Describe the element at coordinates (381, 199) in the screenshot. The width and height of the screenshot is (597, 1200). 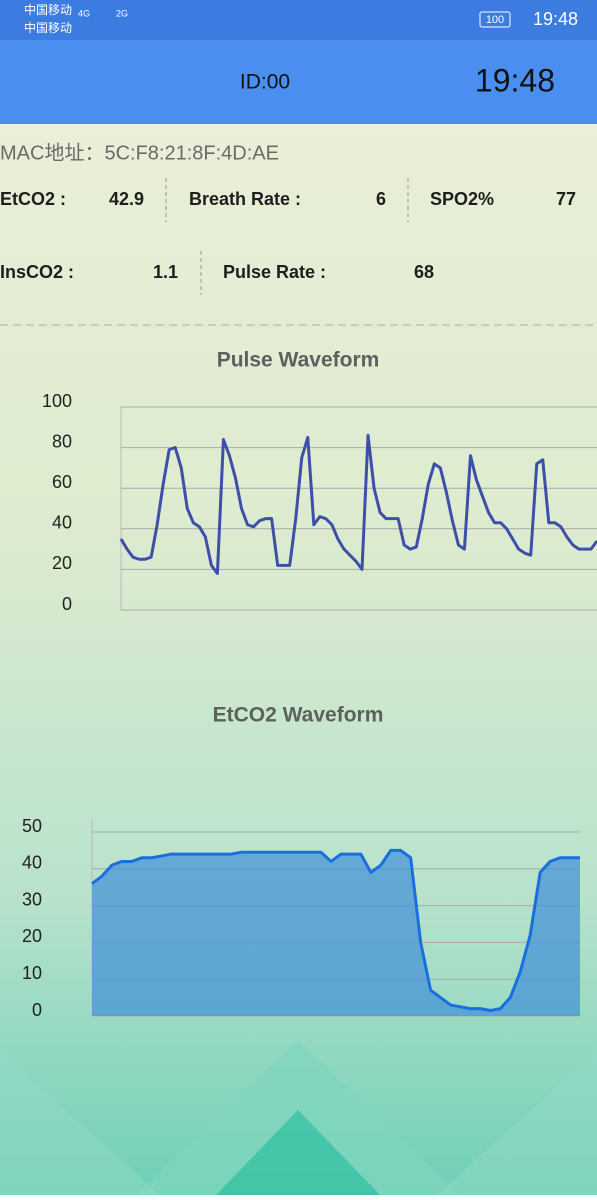
I see `reading-value: 6` at that location.